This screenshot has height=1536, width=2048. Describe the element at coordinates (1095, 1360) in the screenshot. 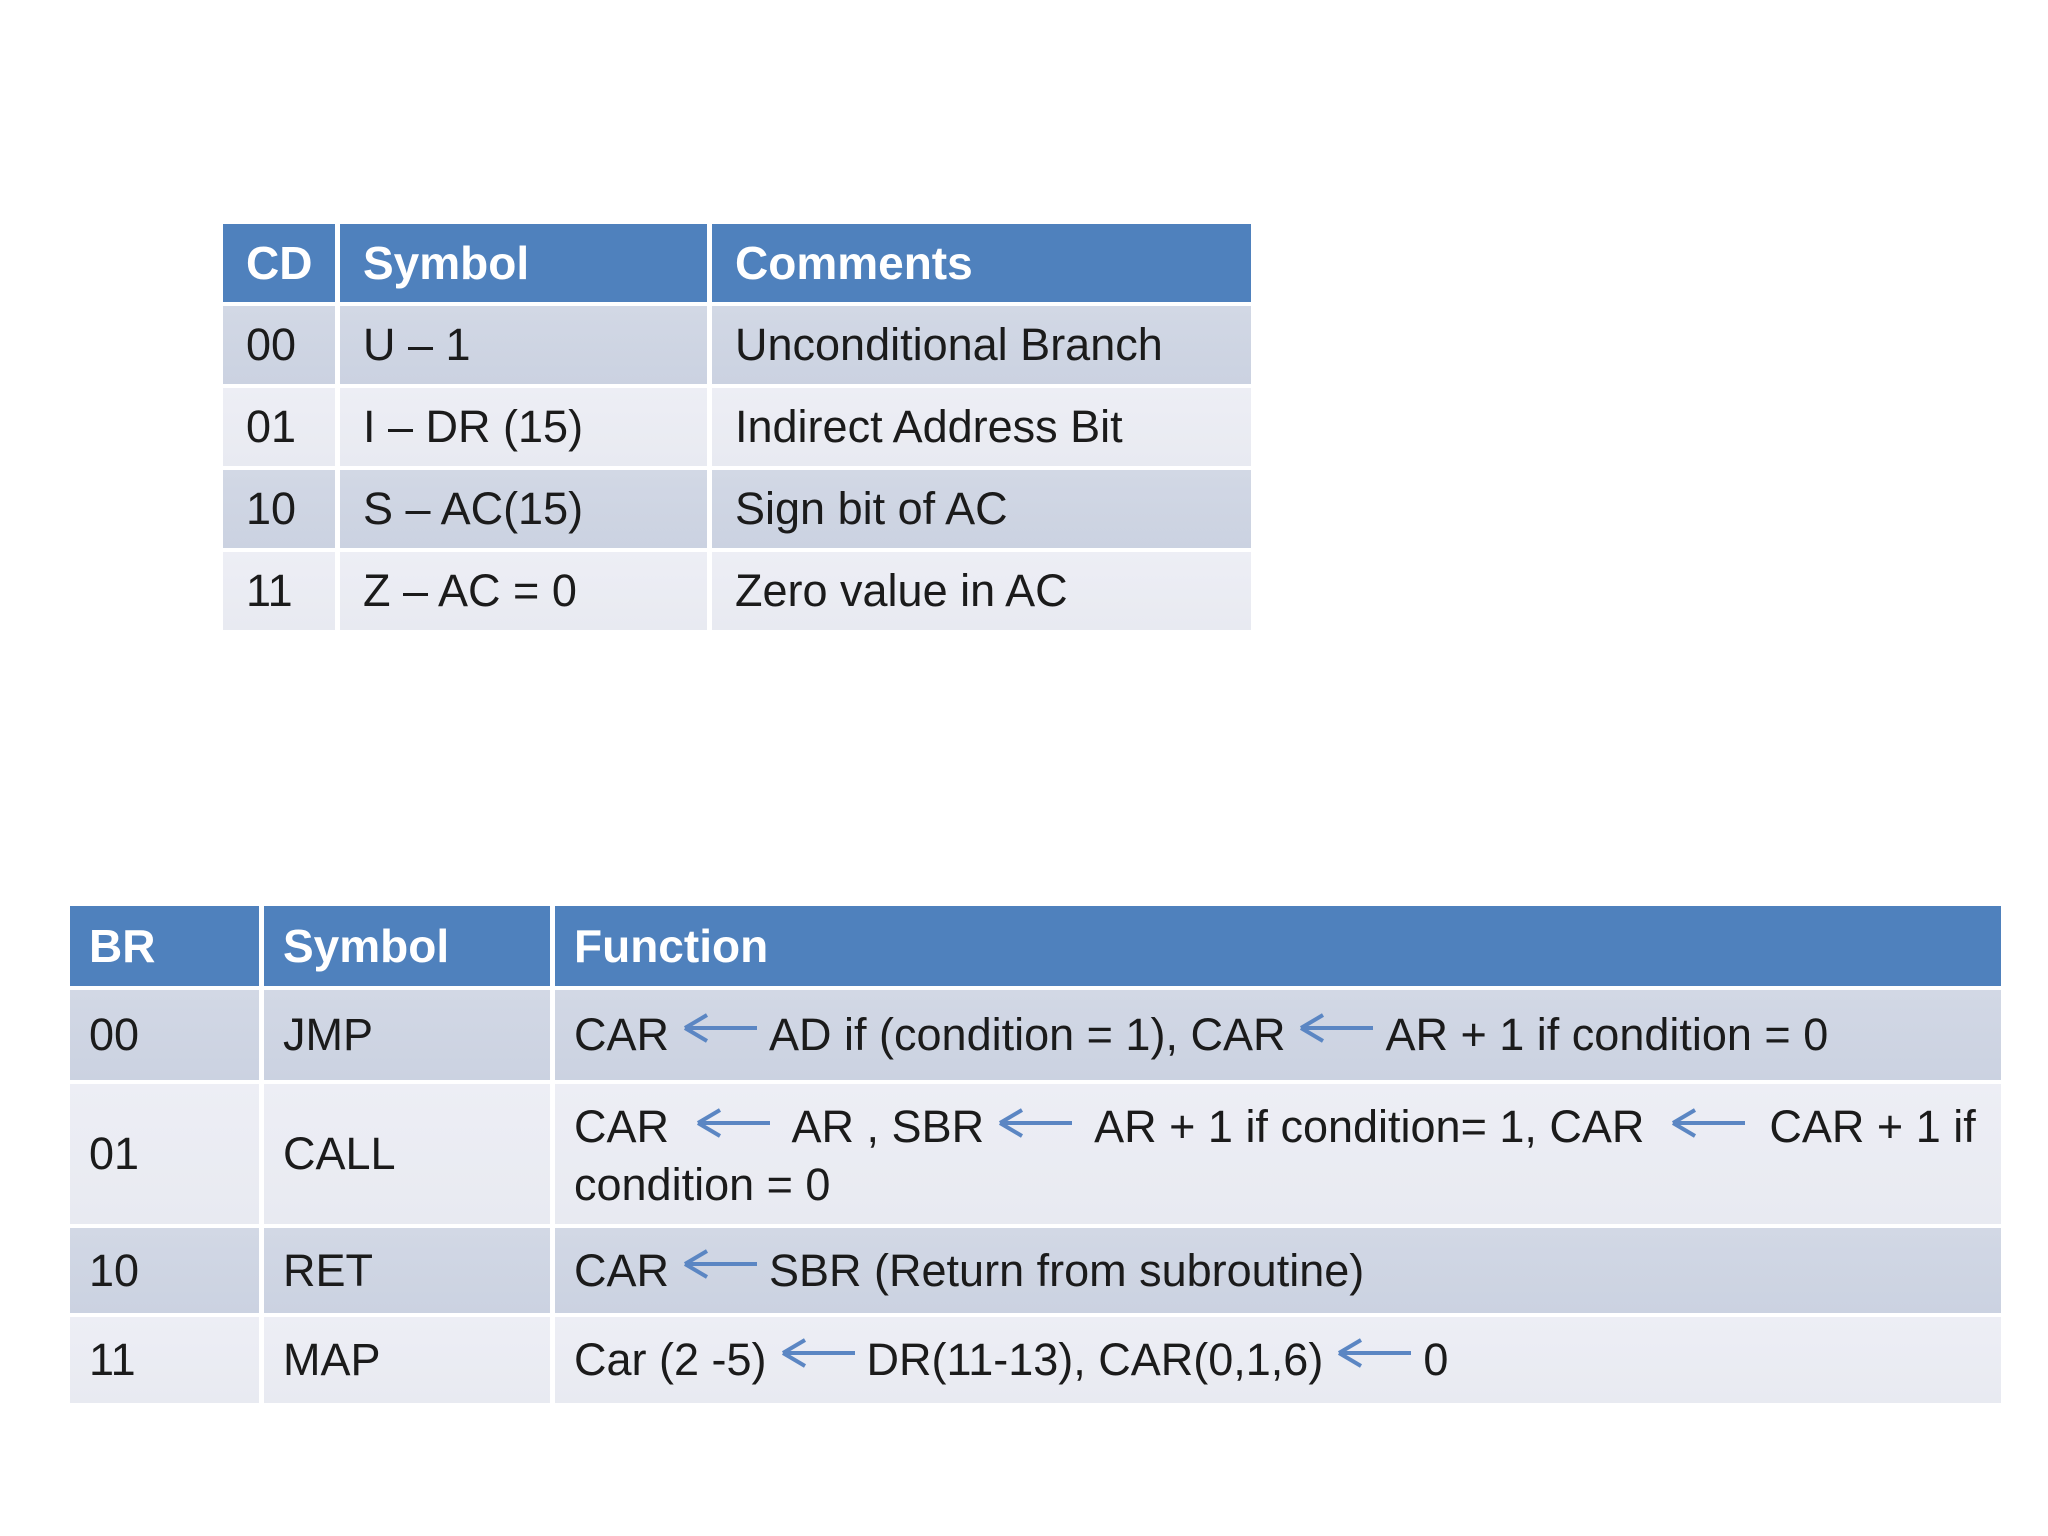

I see `function-text-segment: DR(11-13), CAR(0,1,6)` at that location.